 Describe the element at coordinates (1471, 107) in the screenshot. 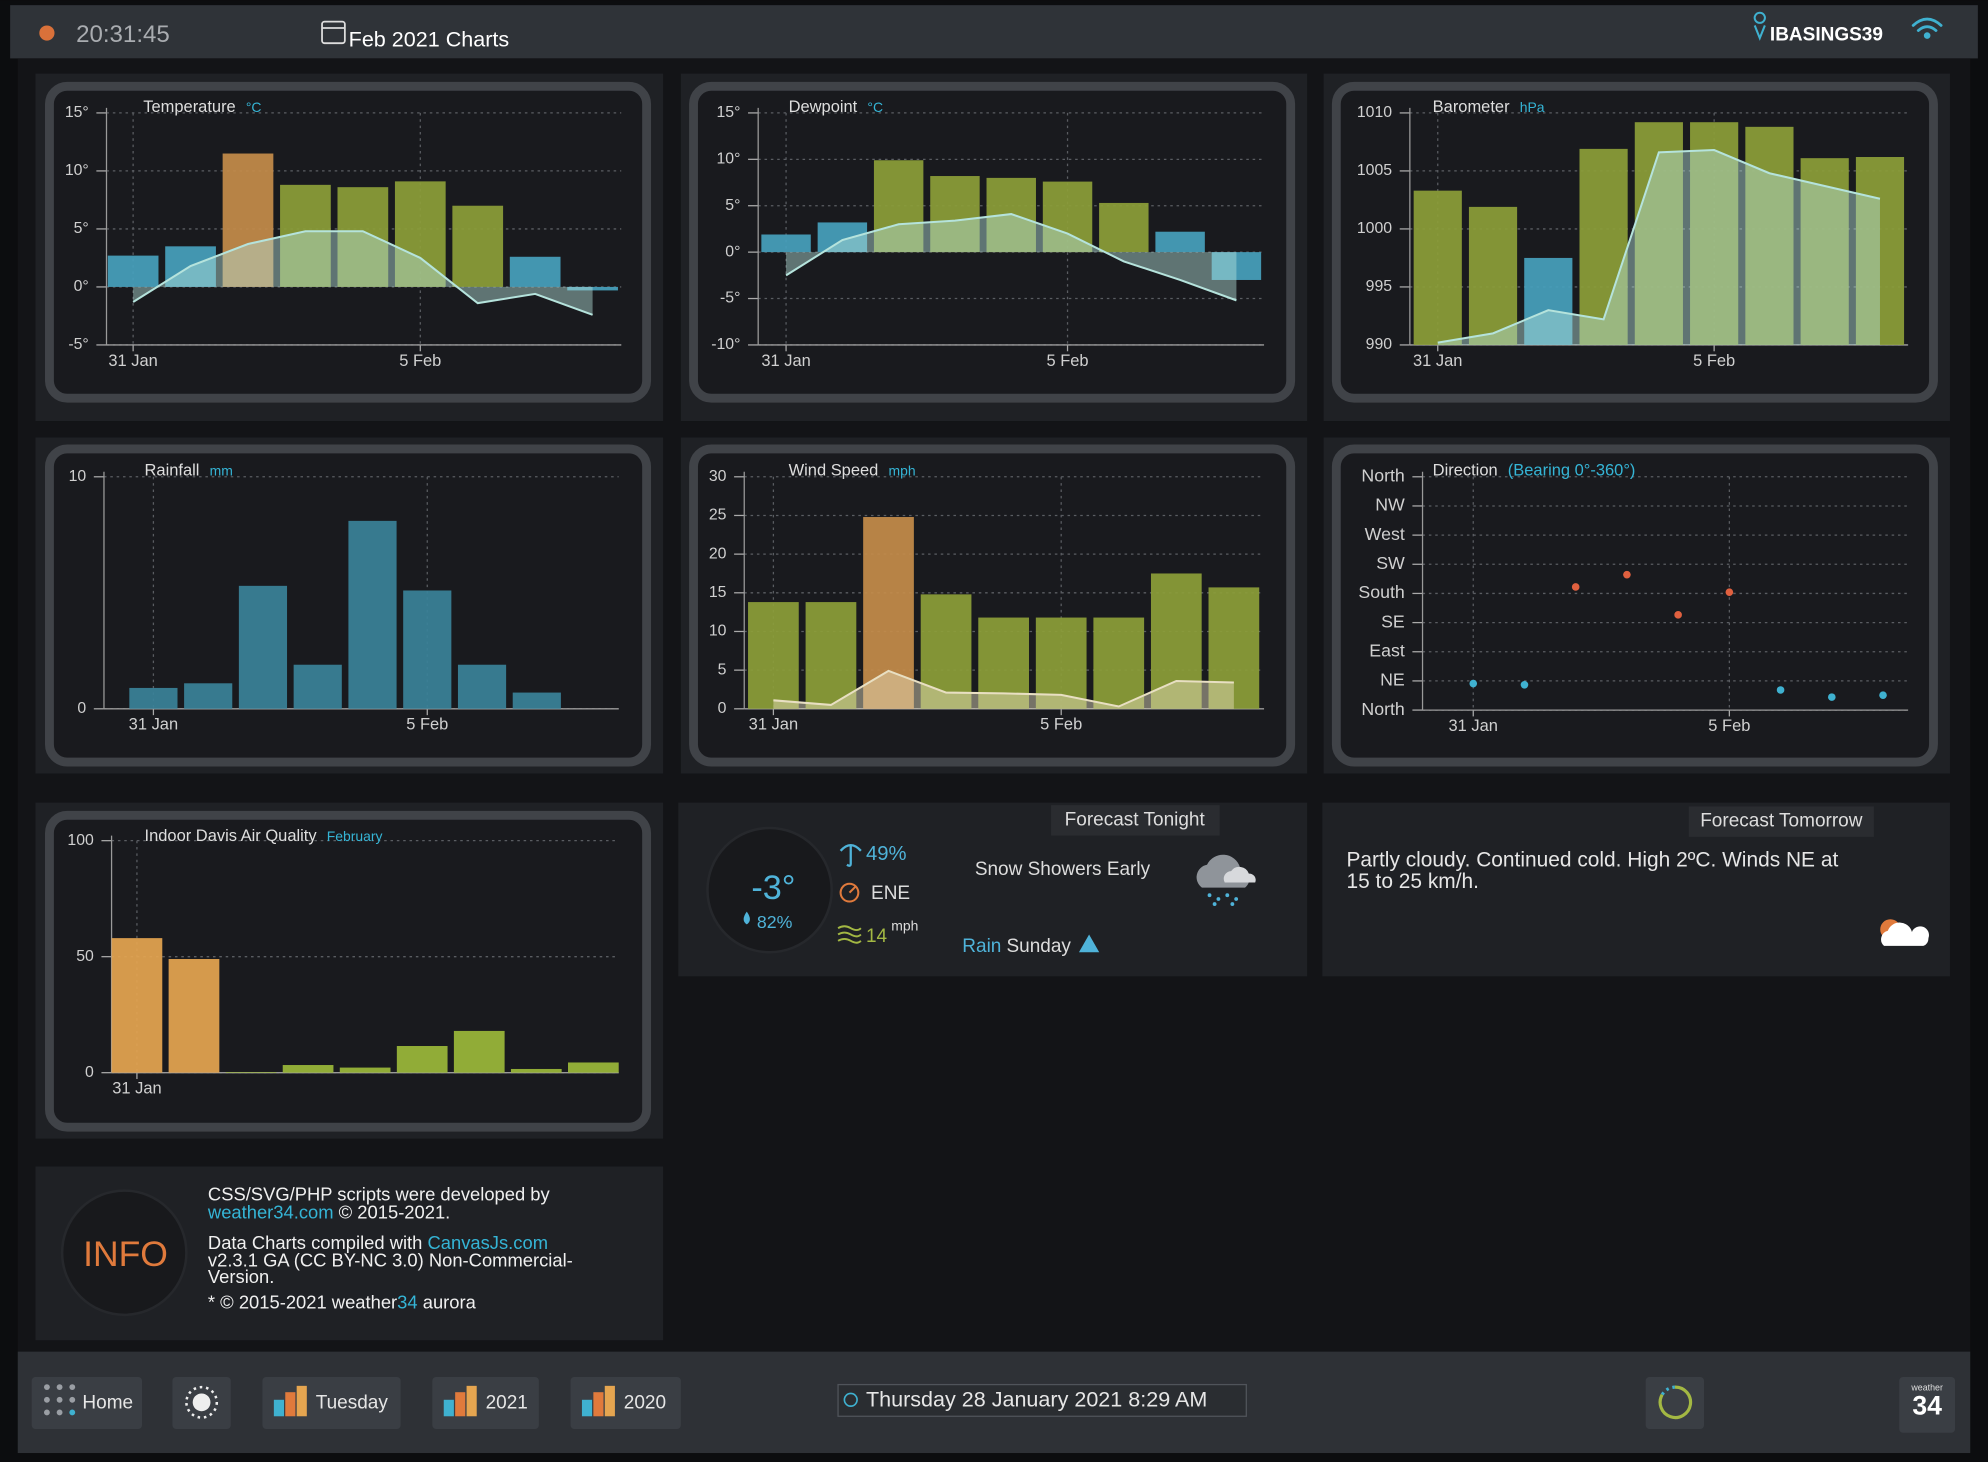

I see `title-text: Barometer` at that location.